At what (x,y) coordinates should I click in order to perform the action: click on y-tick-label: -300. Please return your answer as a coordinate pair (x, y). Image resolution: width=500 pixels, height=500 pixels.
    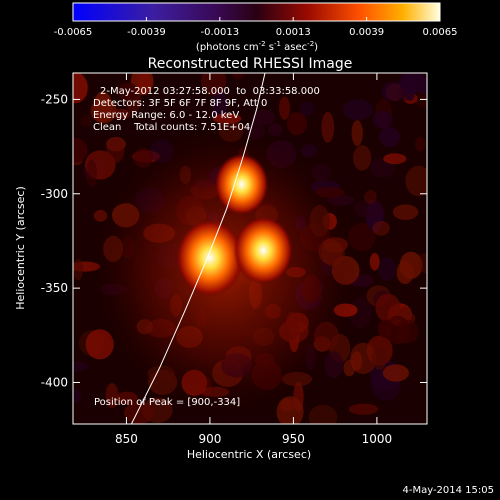
    Looking at the image, I should click on (54, 194).